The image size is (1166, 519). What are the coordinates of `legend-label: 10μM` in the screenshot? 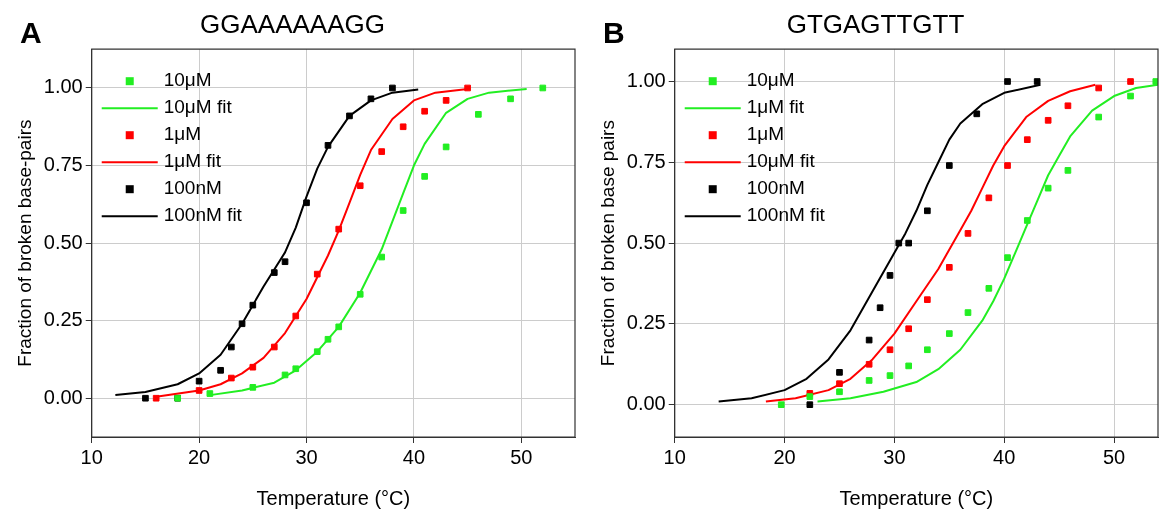 It's located at (770, 80).